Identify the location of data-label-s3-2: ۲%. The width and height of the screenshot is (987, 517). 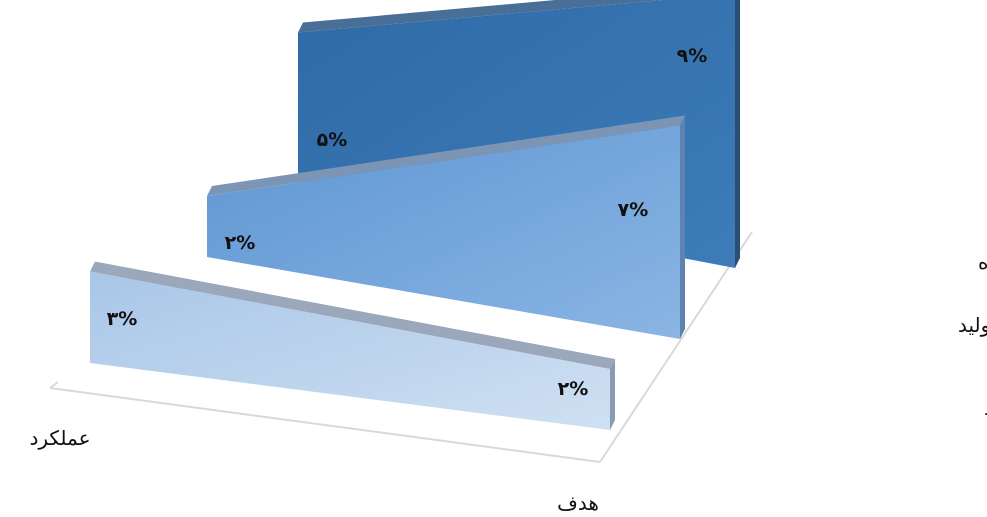
(573, 389).